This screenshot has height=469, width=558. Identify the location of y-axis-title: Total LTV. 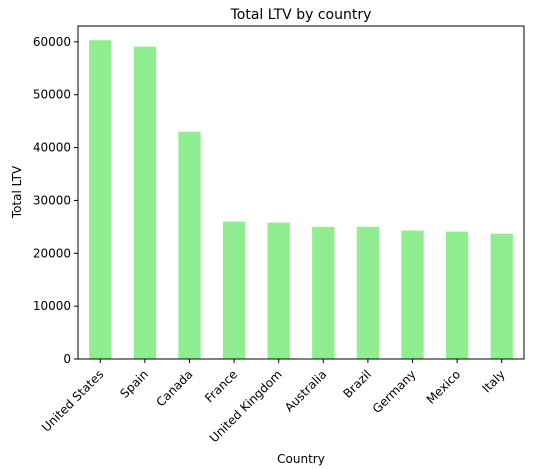
(17, 192).